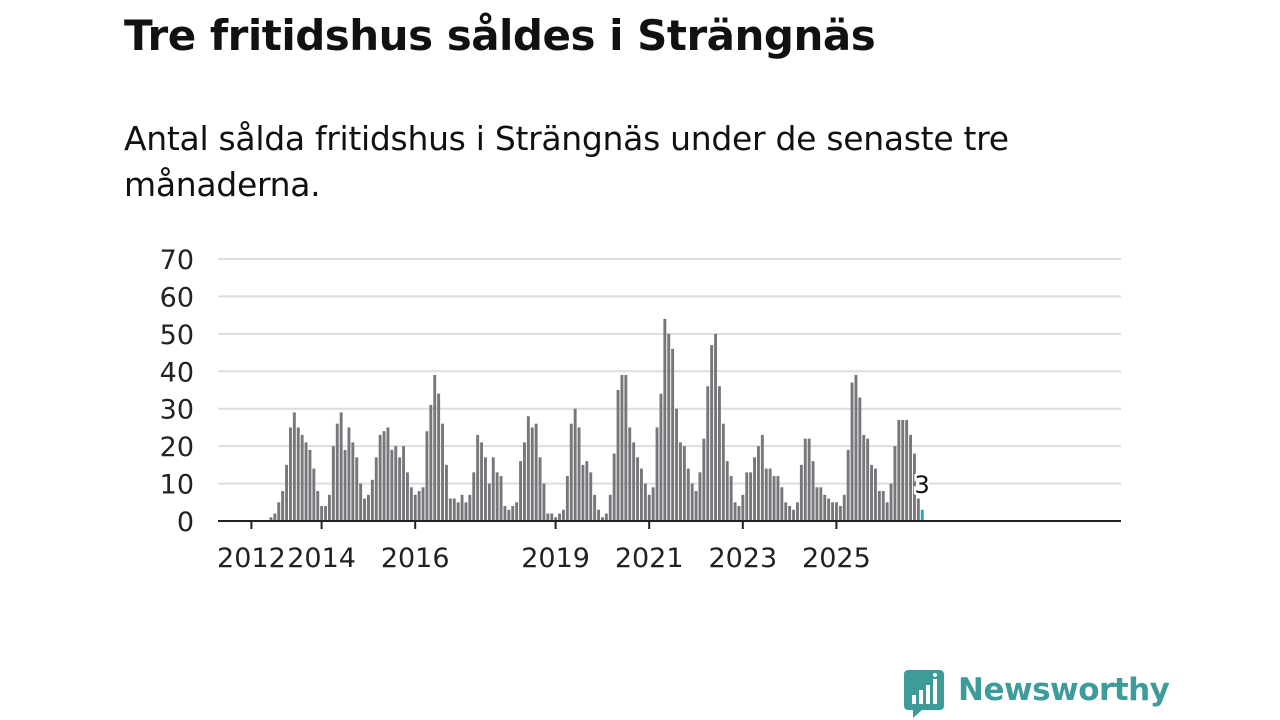  Describe the element at coordinates (1064, 690) in the screenshot. I see `newsworthy-brand-name: Newsworthy` at that location.